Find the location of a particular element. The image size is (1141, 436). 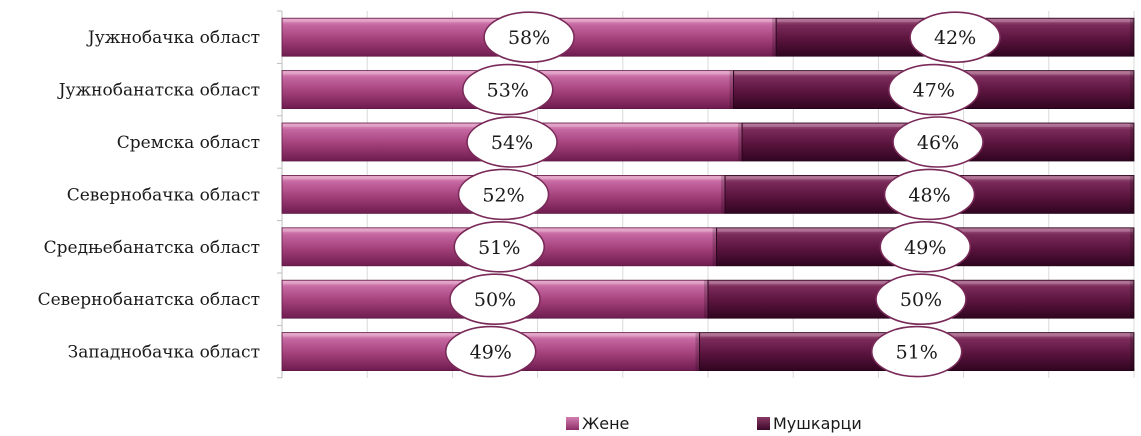

data-label: 54% is located at coordinates (512, 143).